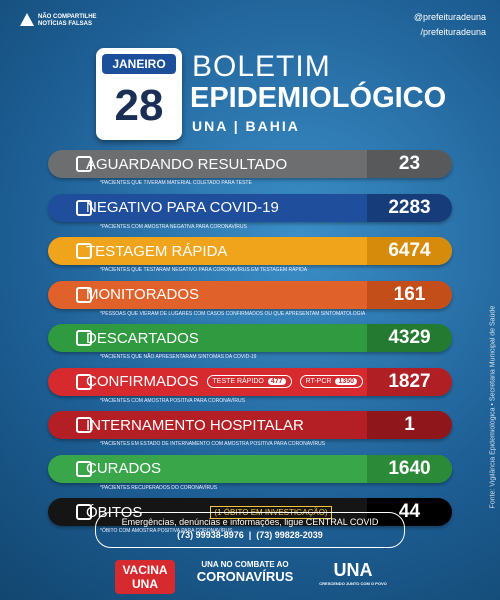  Describe the element at coordinates (409, 207) in the screenshot. I see `row-value: 2283` at that location.